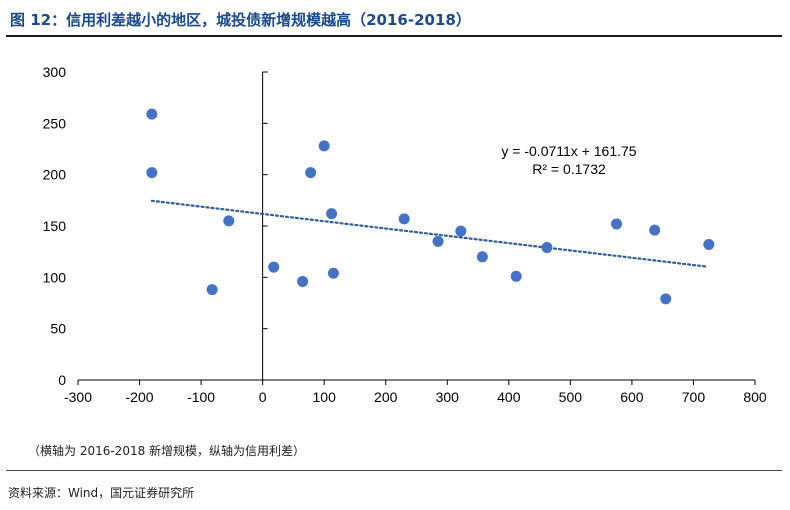 The image size is (790, 510). What do you see at coordinates (325, 397) in the screenshot?
I see `x-tick-label: 100` at bounding box center [325, 397].